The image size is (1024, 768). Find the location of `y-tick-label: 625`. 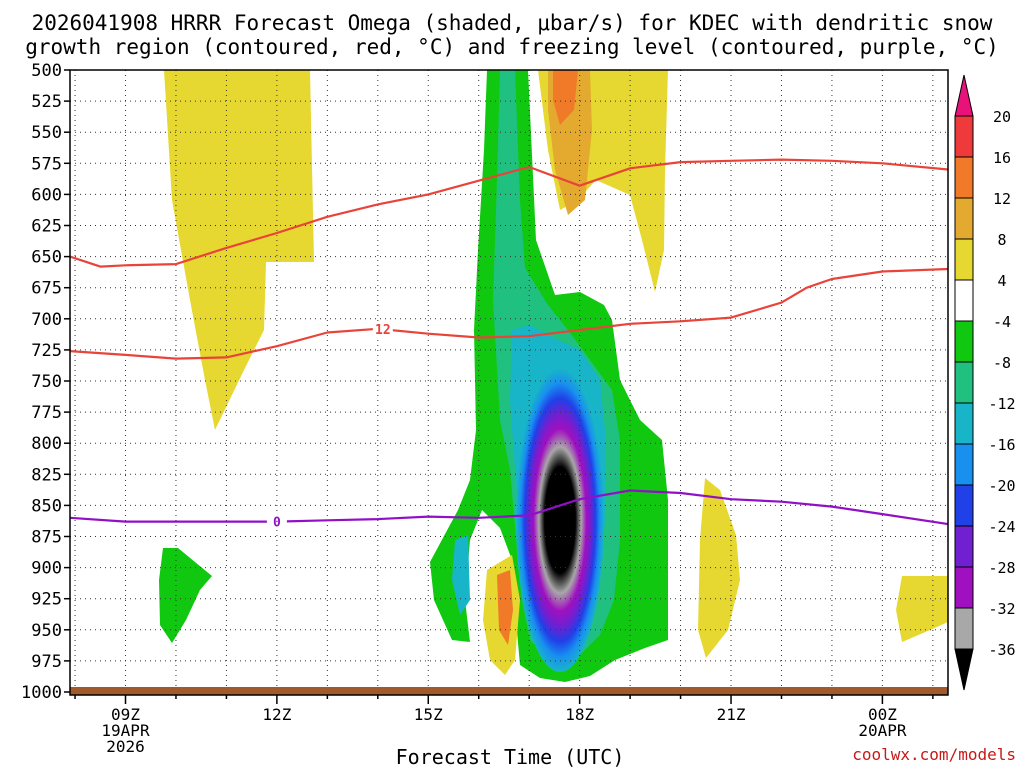

y-tick-label: 625 is located at coordinates (46, 227).